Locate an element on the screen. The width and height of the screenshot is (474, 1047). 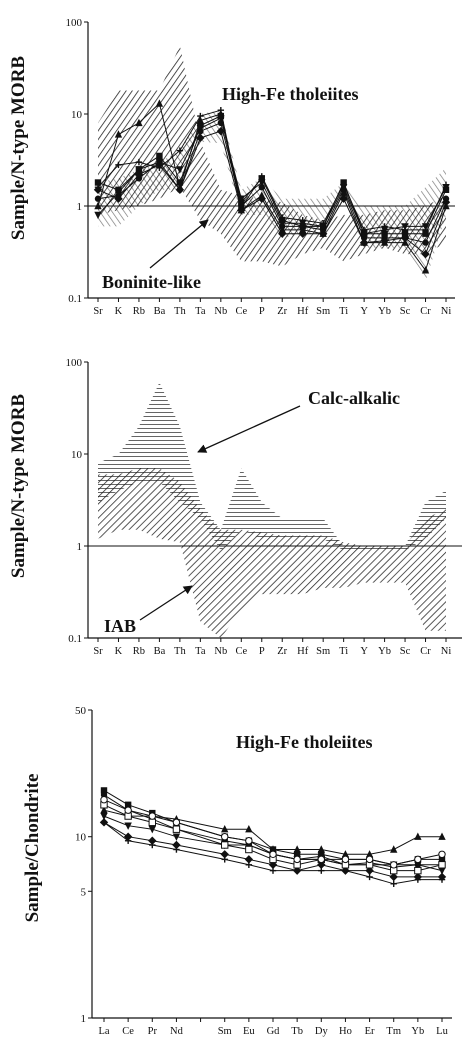
annotation-iab: IAB is located at coordinates (120, 626).